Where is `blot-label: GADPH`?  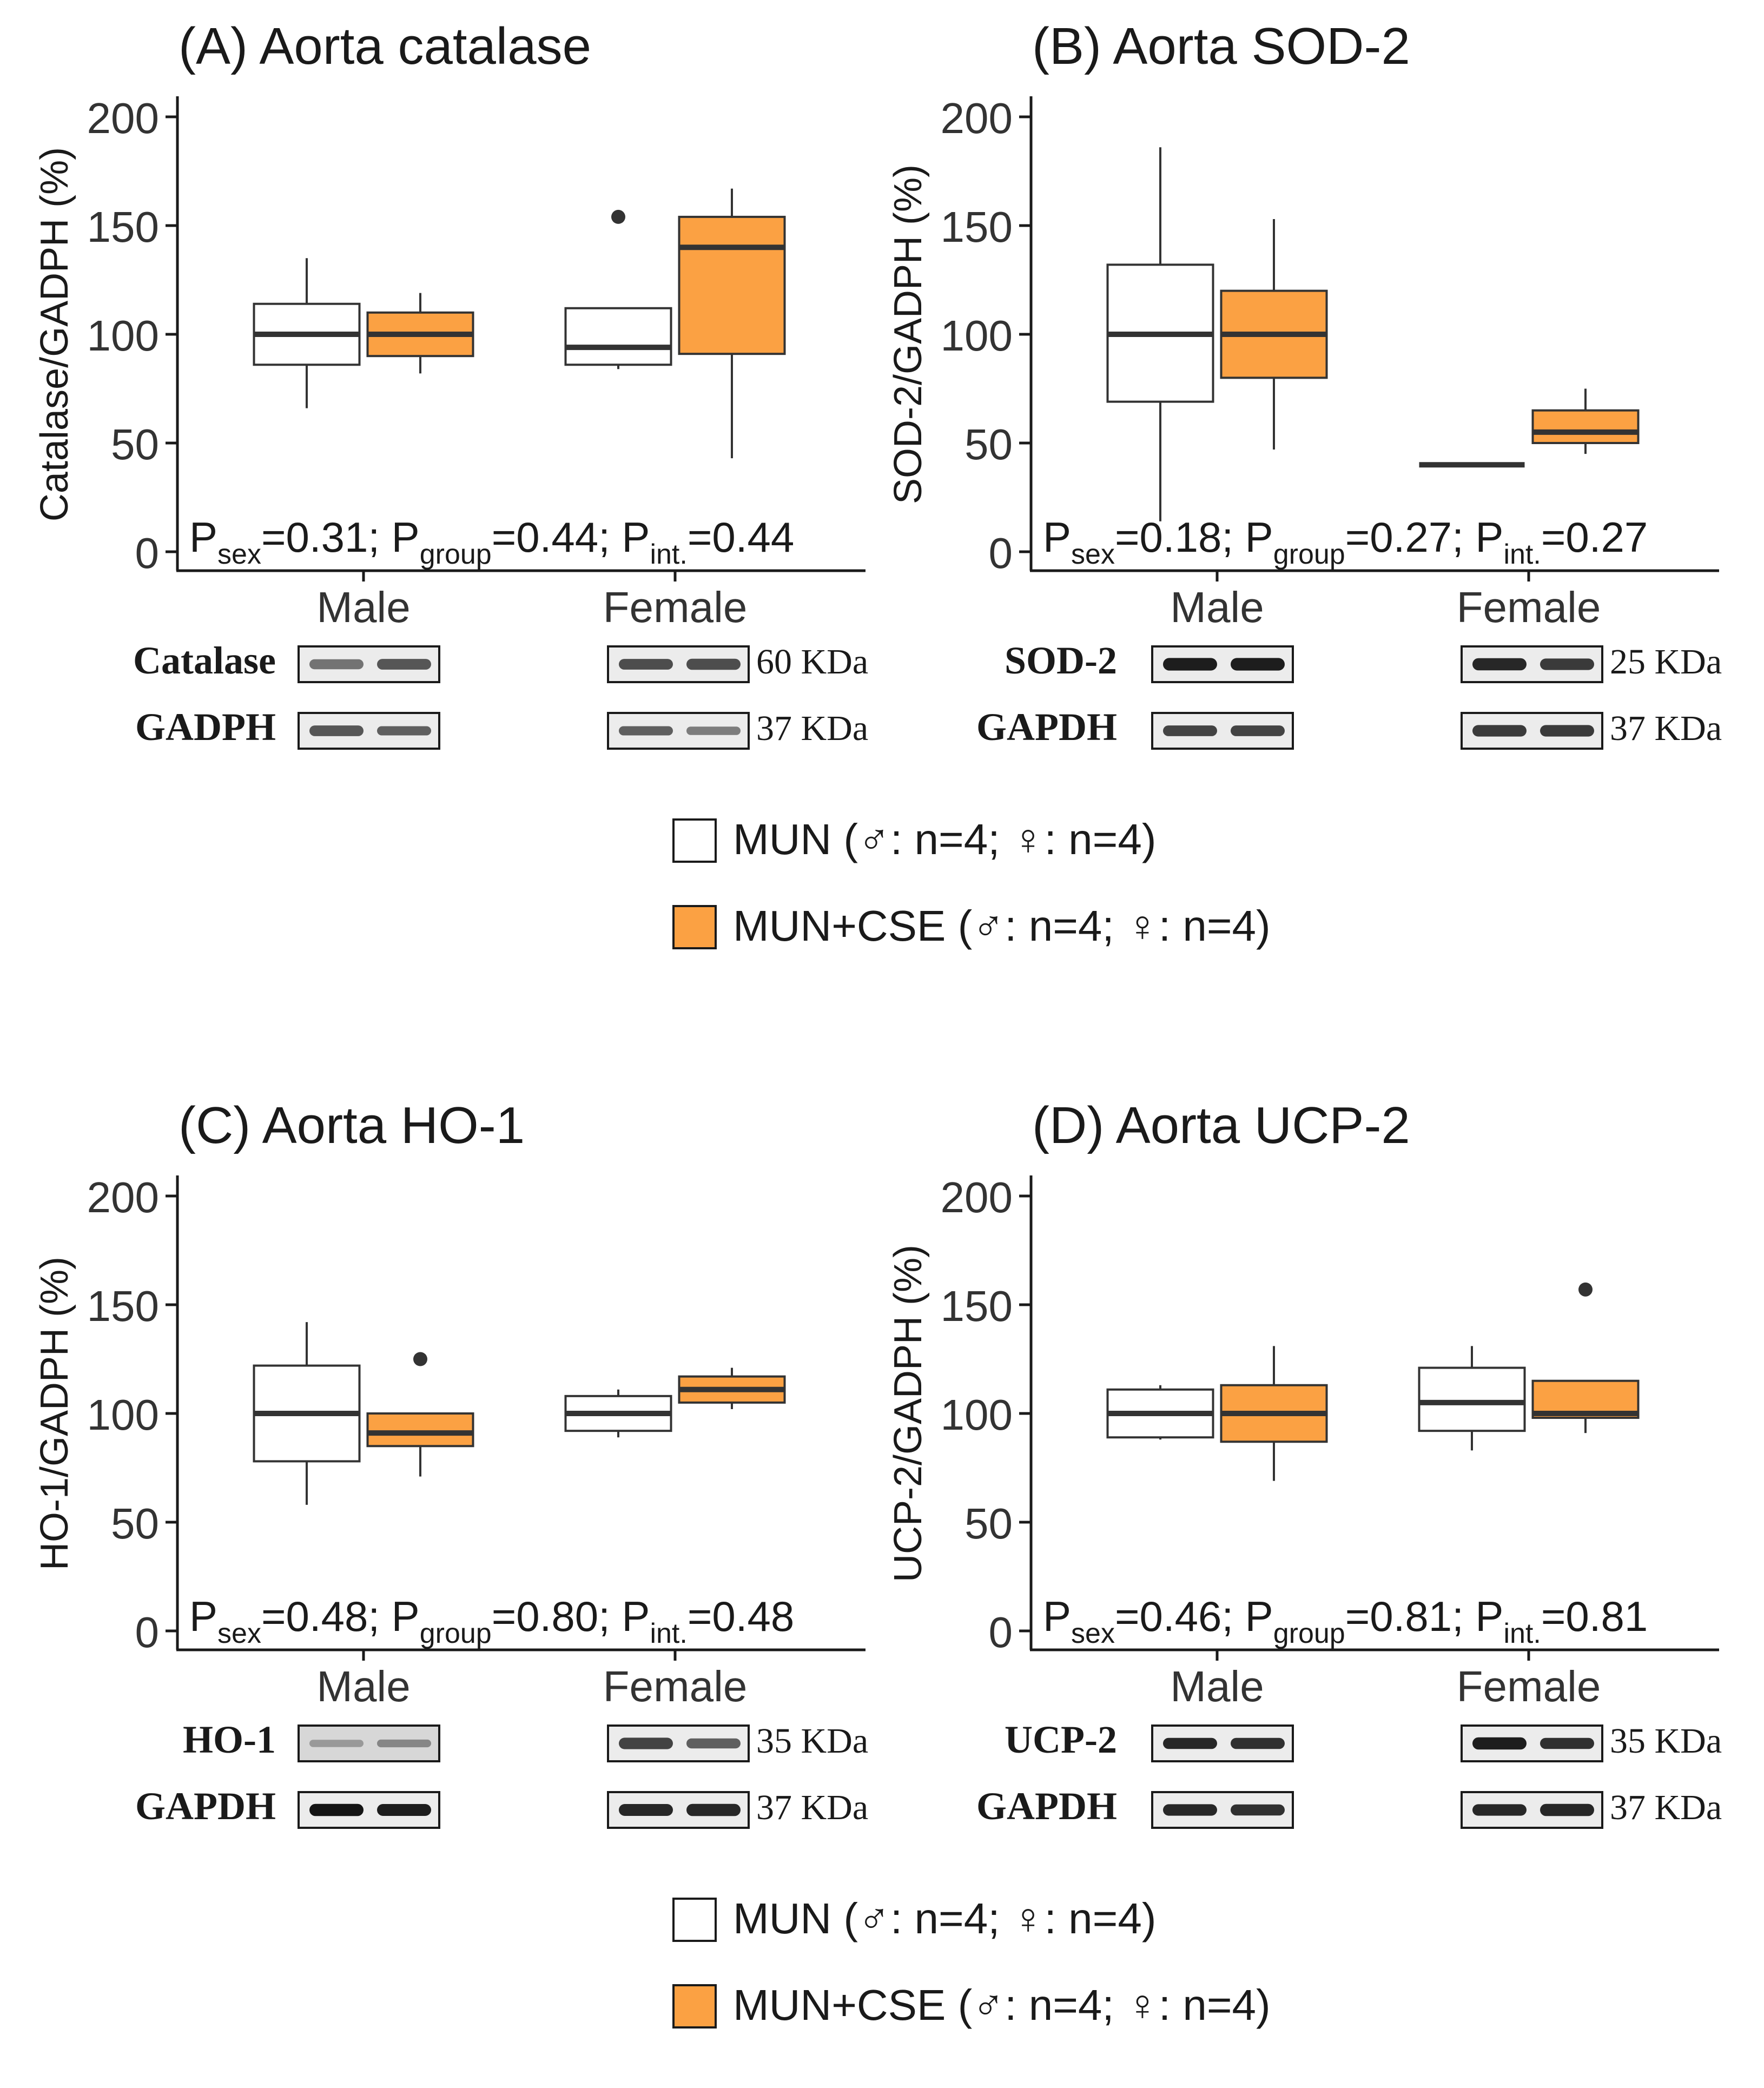
blot-label: GADPH is located at coordinates (205, 727).